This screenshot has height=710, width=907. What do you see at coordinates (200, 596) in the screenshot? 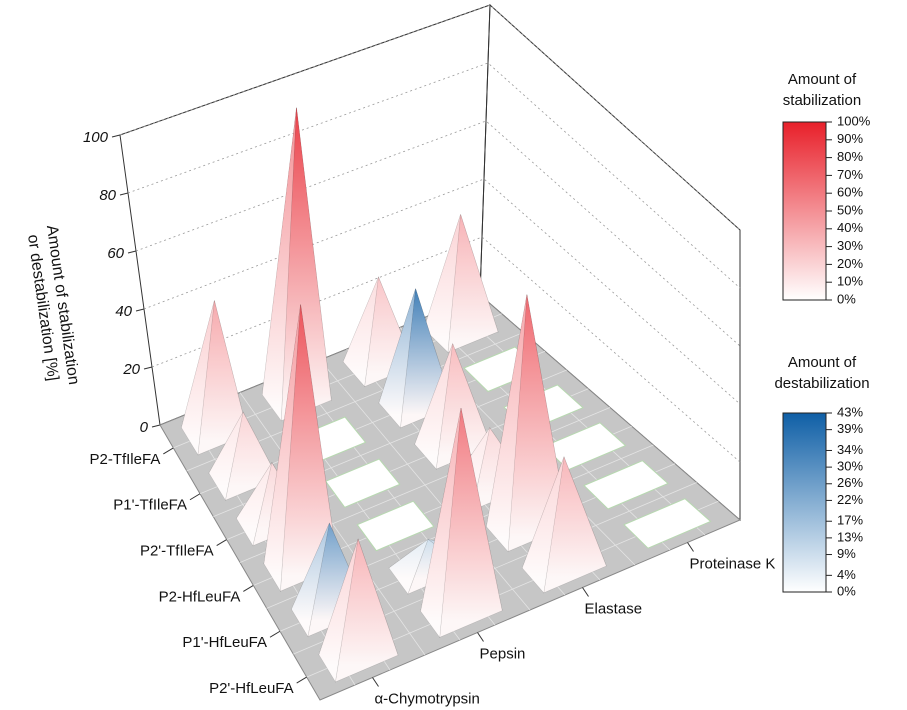
I see `row-label: P2-HfLeuFA` at bounding box center [200, 596].